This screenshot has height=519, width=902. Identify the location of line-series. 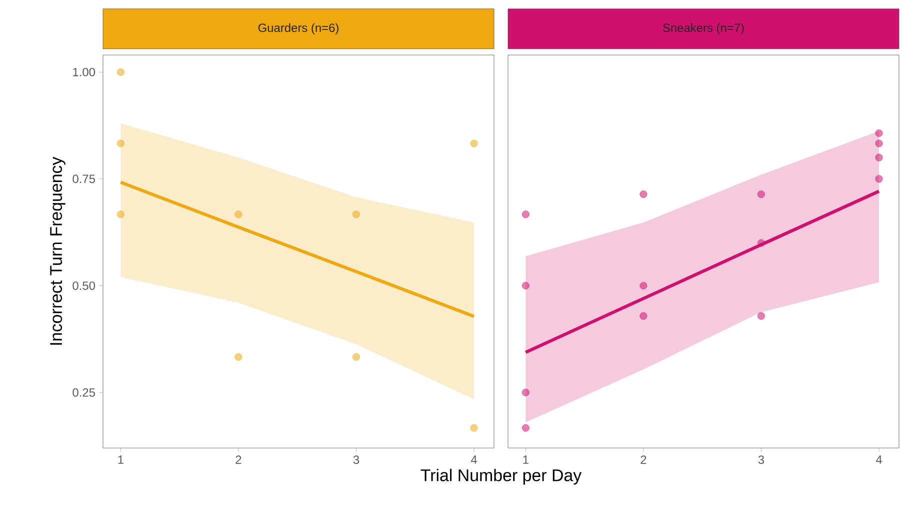
(297, 249).